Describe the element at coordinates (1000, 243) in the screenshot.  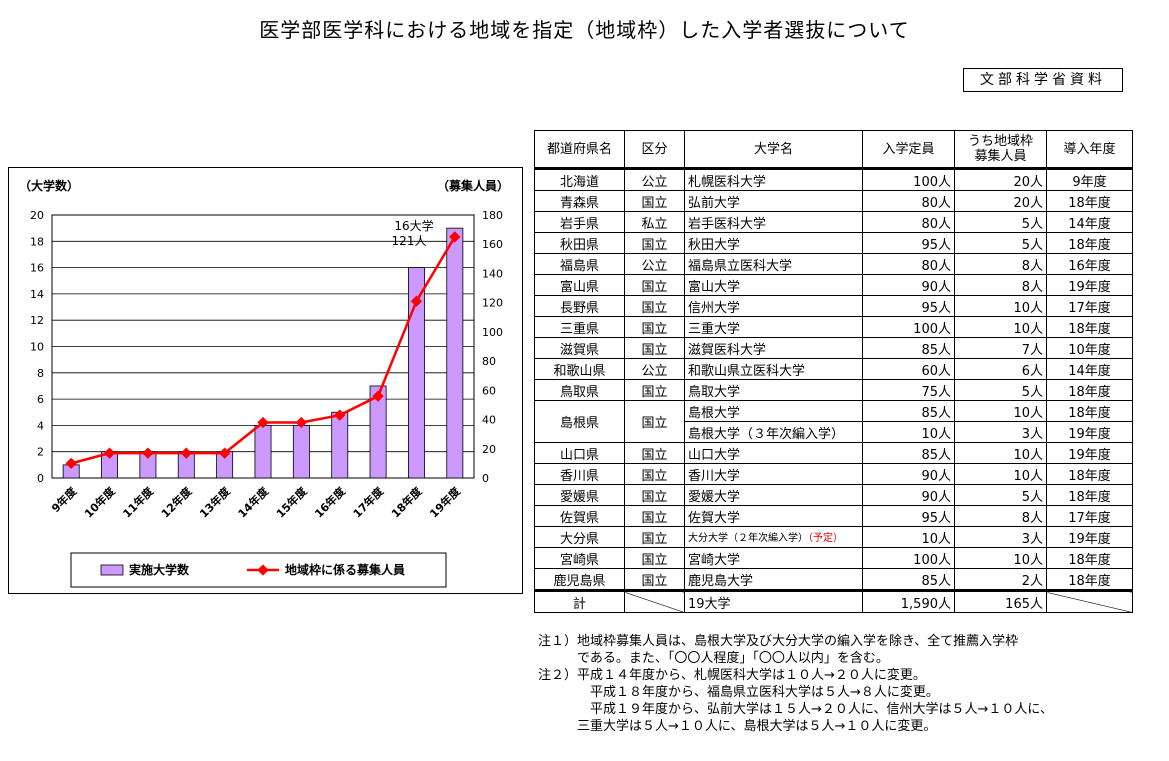
I see `cell-quota: 5人` at that location.